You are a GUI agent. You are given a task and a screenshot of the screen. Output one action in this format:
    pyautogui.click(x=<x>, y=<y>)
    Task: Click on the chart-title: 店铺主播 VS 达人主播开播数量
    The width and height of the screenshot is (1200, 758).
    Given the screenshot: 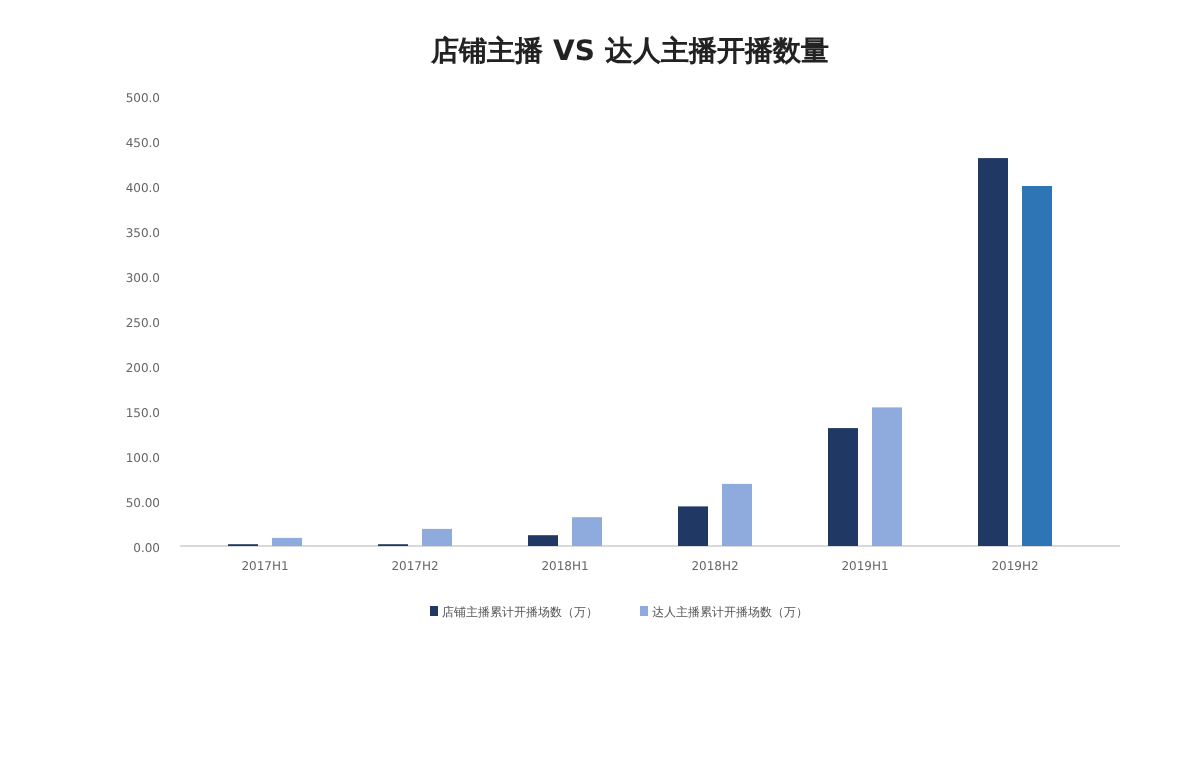 What is the action you would take?
    pyautogui.click(x=629, y=51)
    